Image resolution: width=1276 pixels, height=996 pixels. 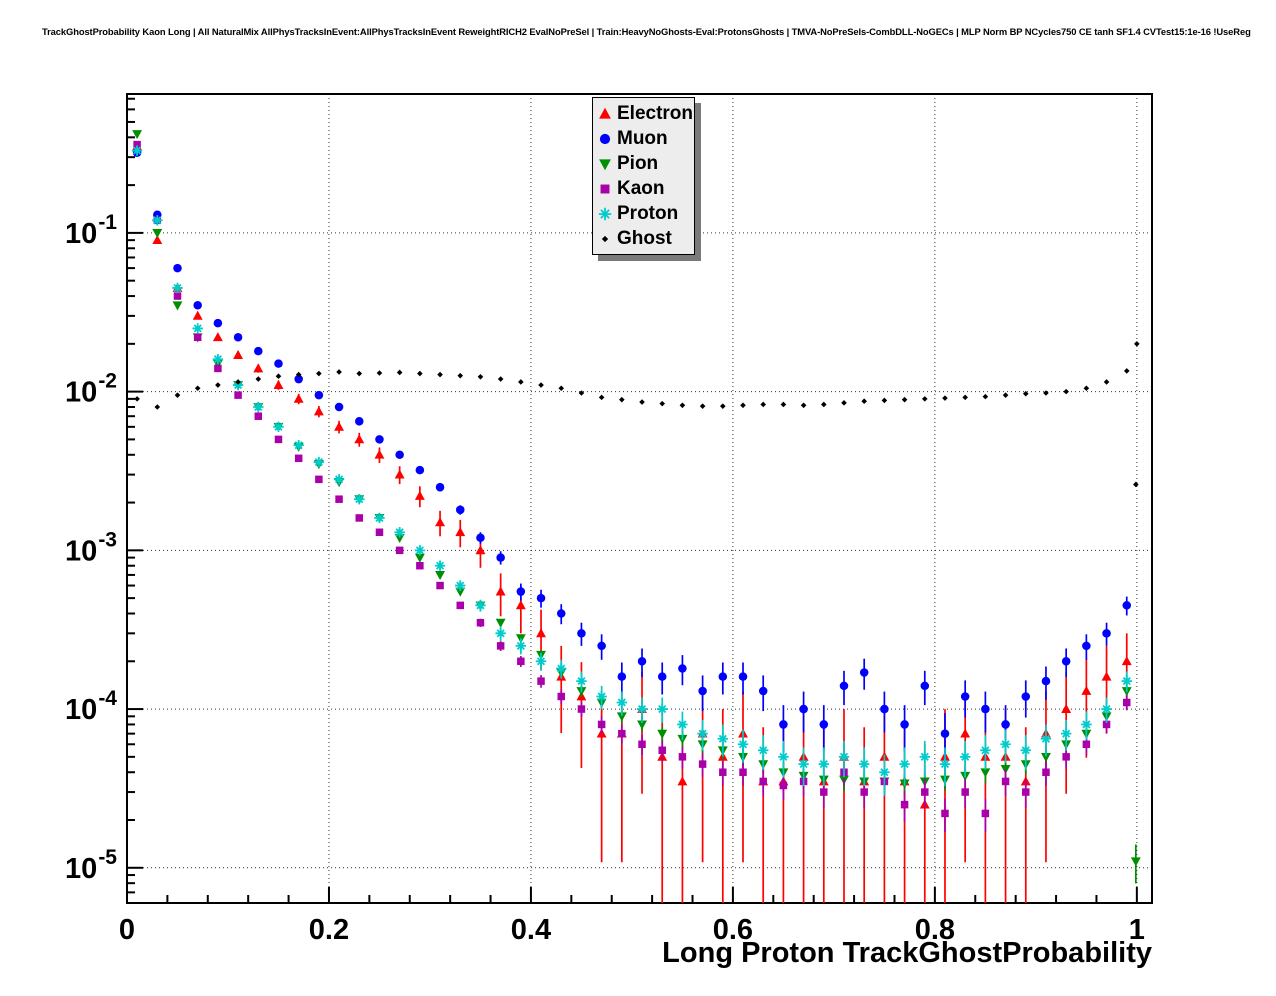 I want to click on svg-text: 0.6, so click(x=733, y=930).